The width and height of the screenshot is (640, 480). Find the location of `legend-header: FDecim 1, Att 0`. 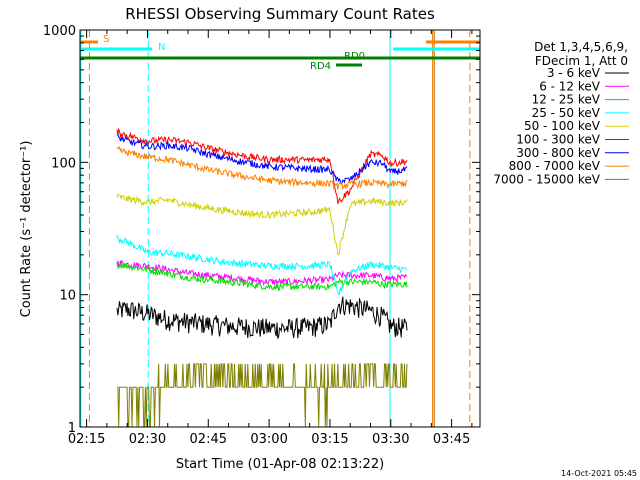

legend-header: FDecim 1, Att 0 is located at coordinates (581, 61).